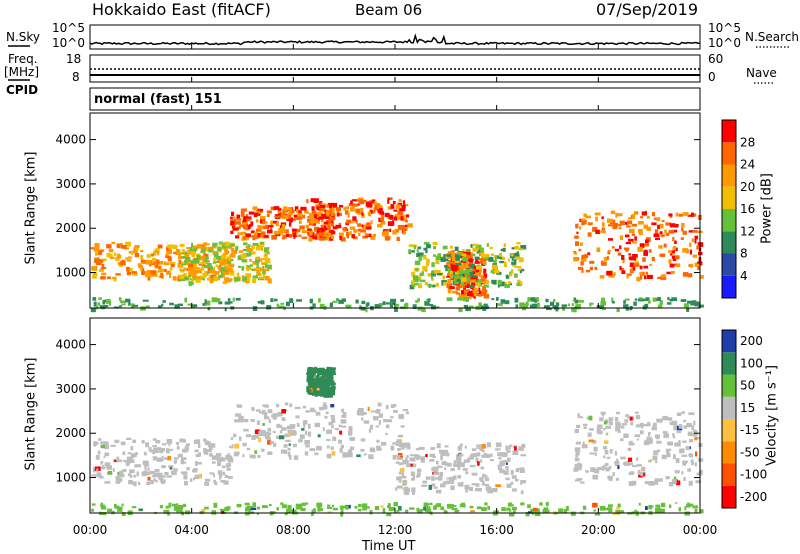 The height and width of the screenshot is (554, 800). What do you see at coordinates (181, 9) in the screenshot?
I see `station-title: Hokkaido East (fitACF)` at bounding box center [181, 9].